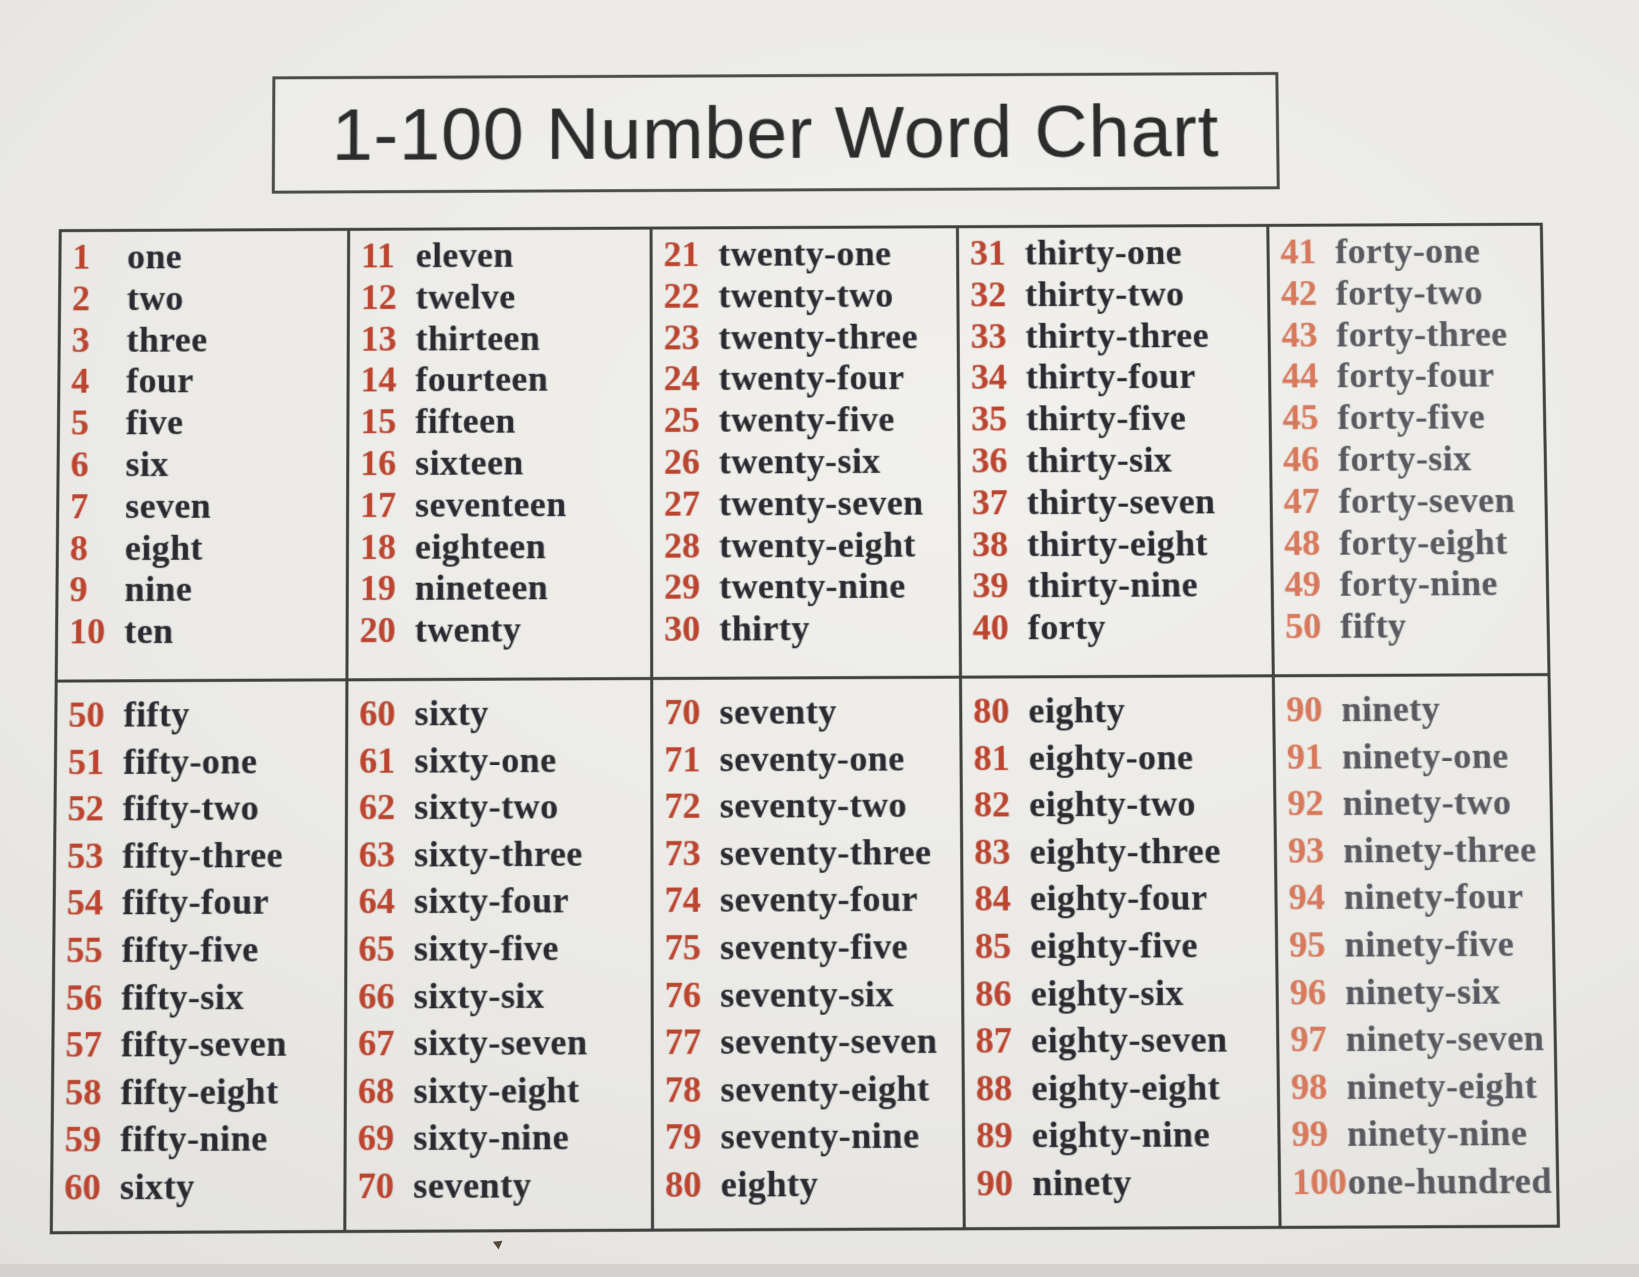 Image resolution: width=1639 pixels, height=1277 pixels. I want to click on entry-number: 67, so click(376, 1043).